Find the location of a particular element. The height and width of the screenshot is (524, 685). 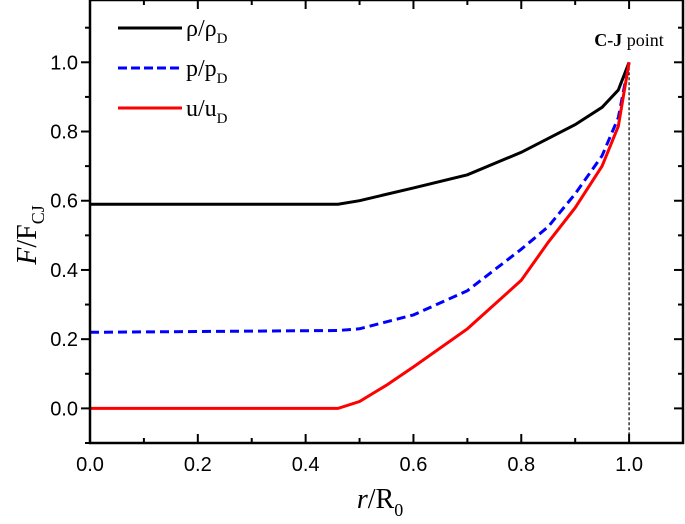

y-tick-label: 0.0 is located at coordinates (64, 409).